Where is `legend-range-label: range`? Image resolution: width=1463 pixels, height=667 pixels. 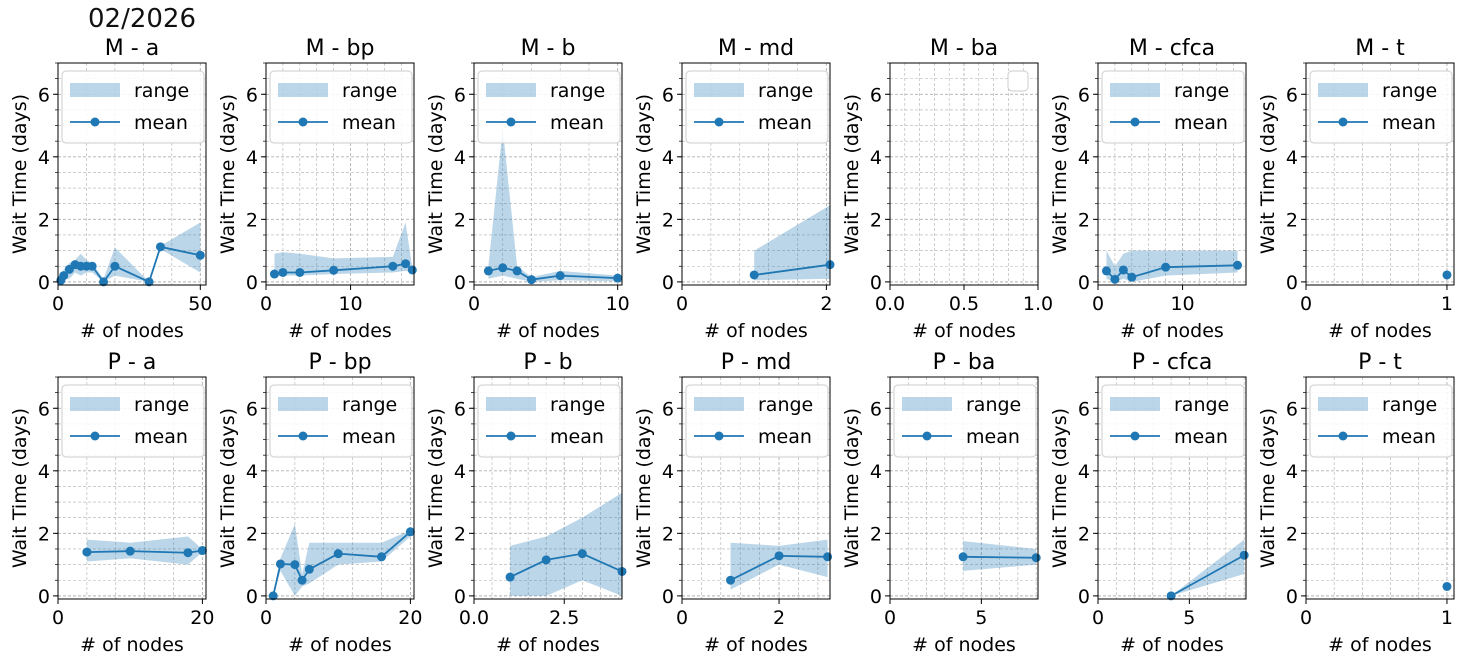
legend-range-label: range is located at coordinates (785, 91).